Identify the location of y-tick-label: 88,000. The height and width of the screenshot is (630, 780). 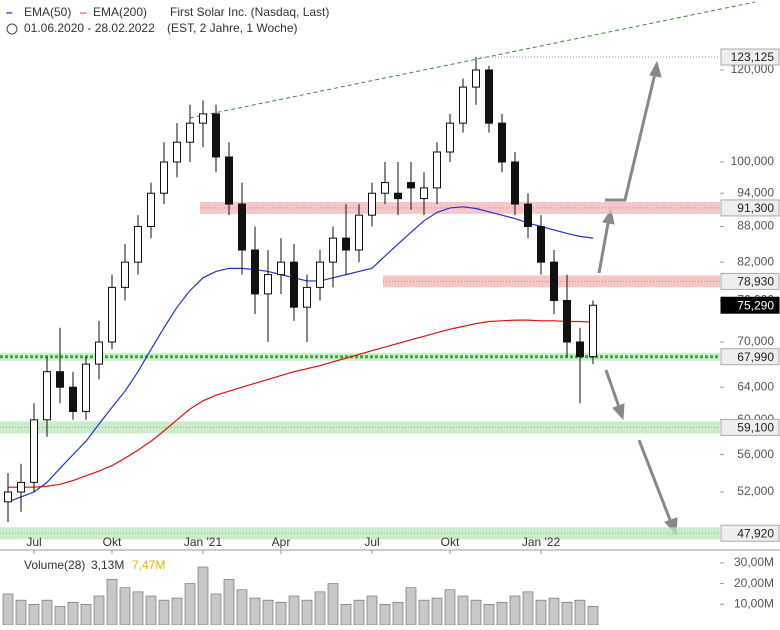
(755, 226).